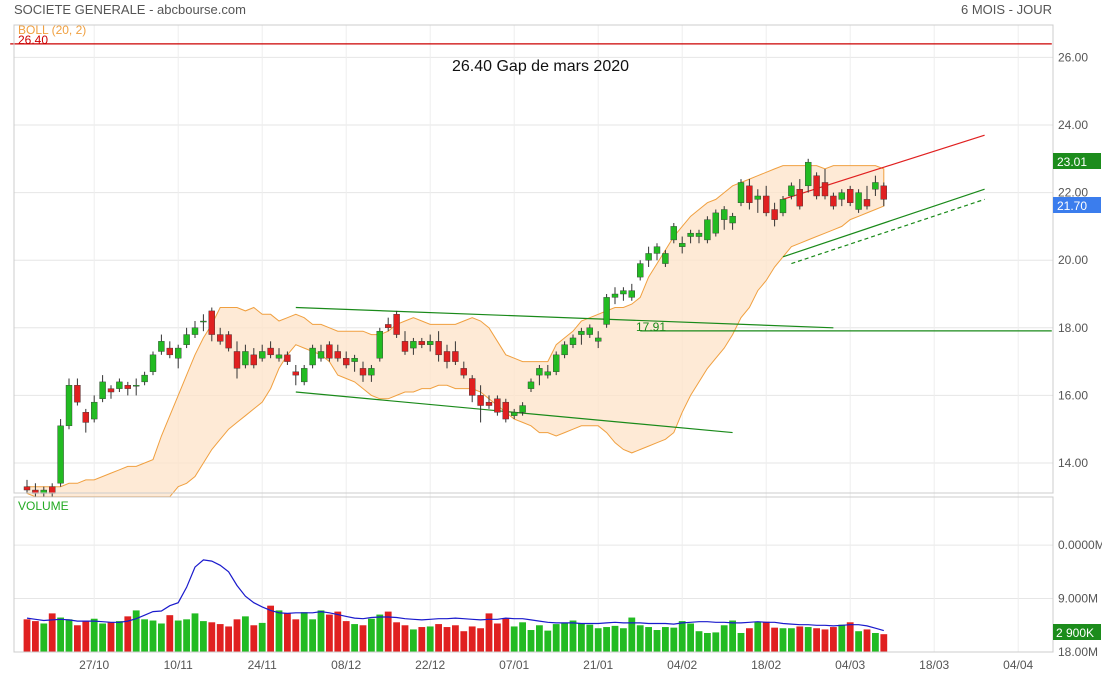  Describe the element at coordinates (43, 506) in the screenshot. I see `volume-label: VOLUME` at that location.